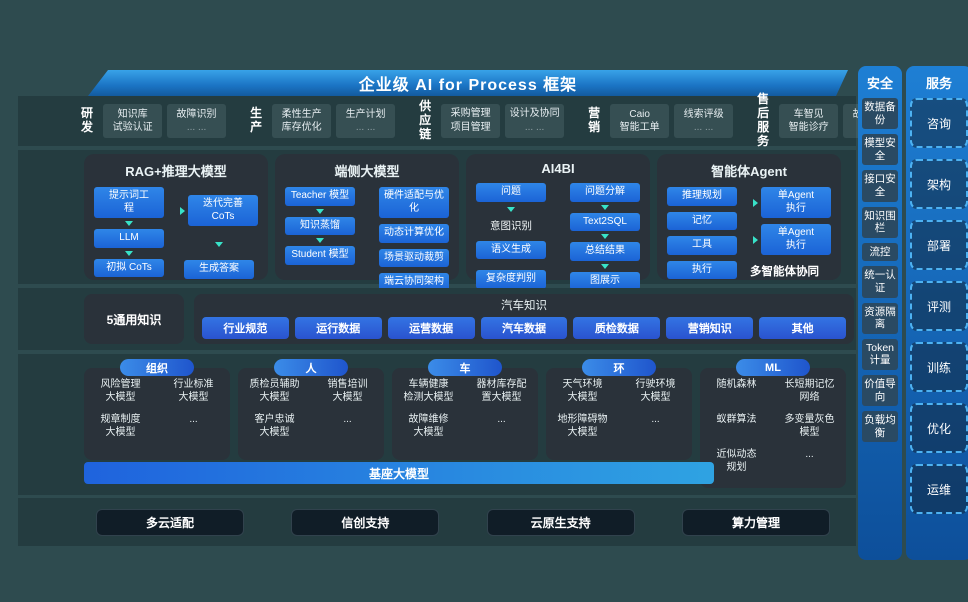  Describe the element at coordinates (749, 229) in the screenshot. I see `agent-columns: 推理规划 记忆 工具 执行 单Agent 执行 单Agent 执行` at that location.